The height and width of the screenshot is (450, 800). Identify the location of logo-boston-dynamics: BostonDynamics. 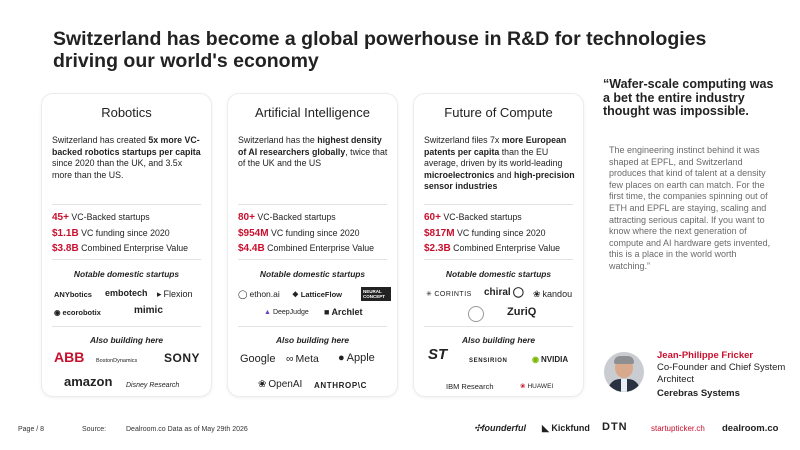
(117, 361).